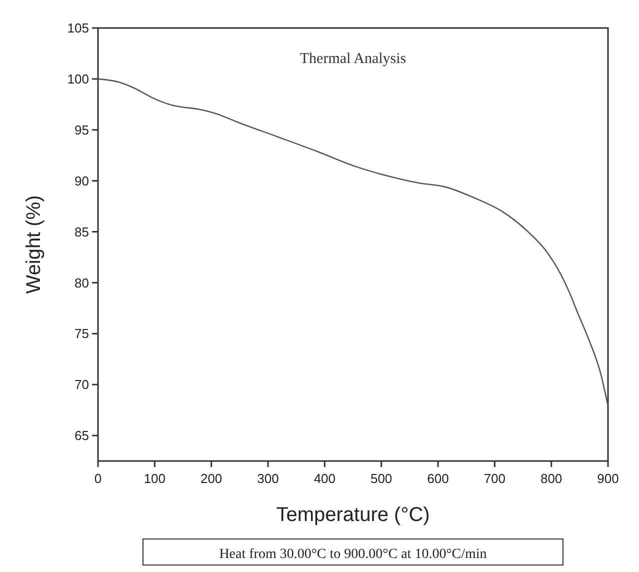  I want to click on x-tick-label: 900, so click(608, 478).